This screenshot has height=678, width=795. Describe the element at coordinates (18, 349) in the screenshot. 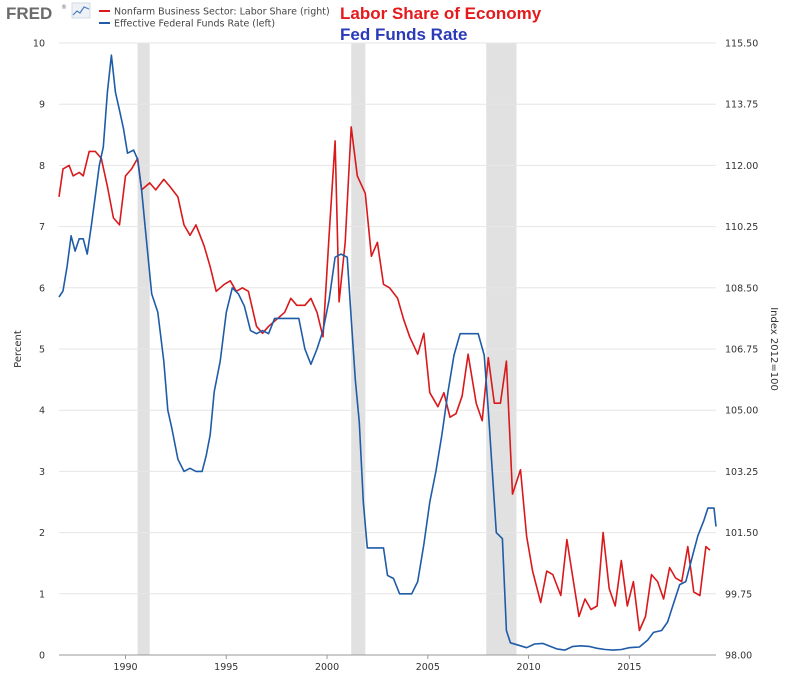

I see `y-left-axis-title: Percent` at that location.